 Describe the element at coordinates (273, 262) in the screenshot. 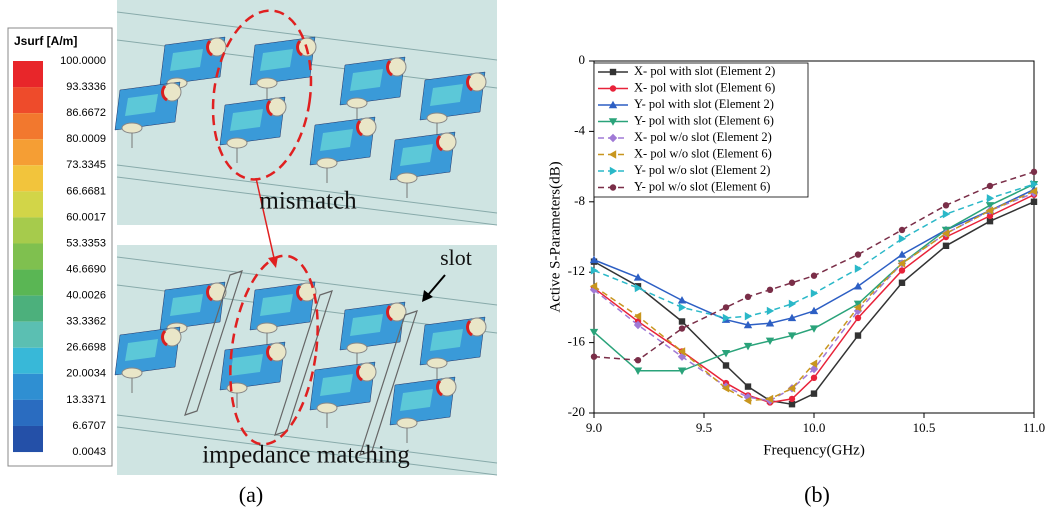

I see `arrow-head` at that location.